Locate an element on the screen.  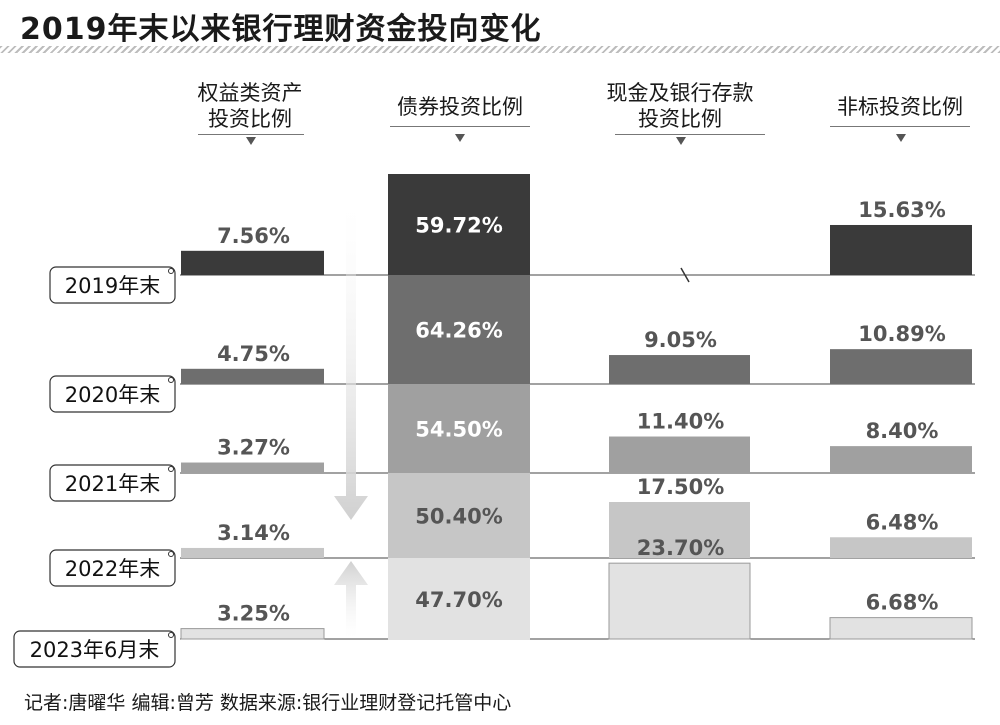
data-label-4-3: 8.40% is located at coordinates (902, 431).